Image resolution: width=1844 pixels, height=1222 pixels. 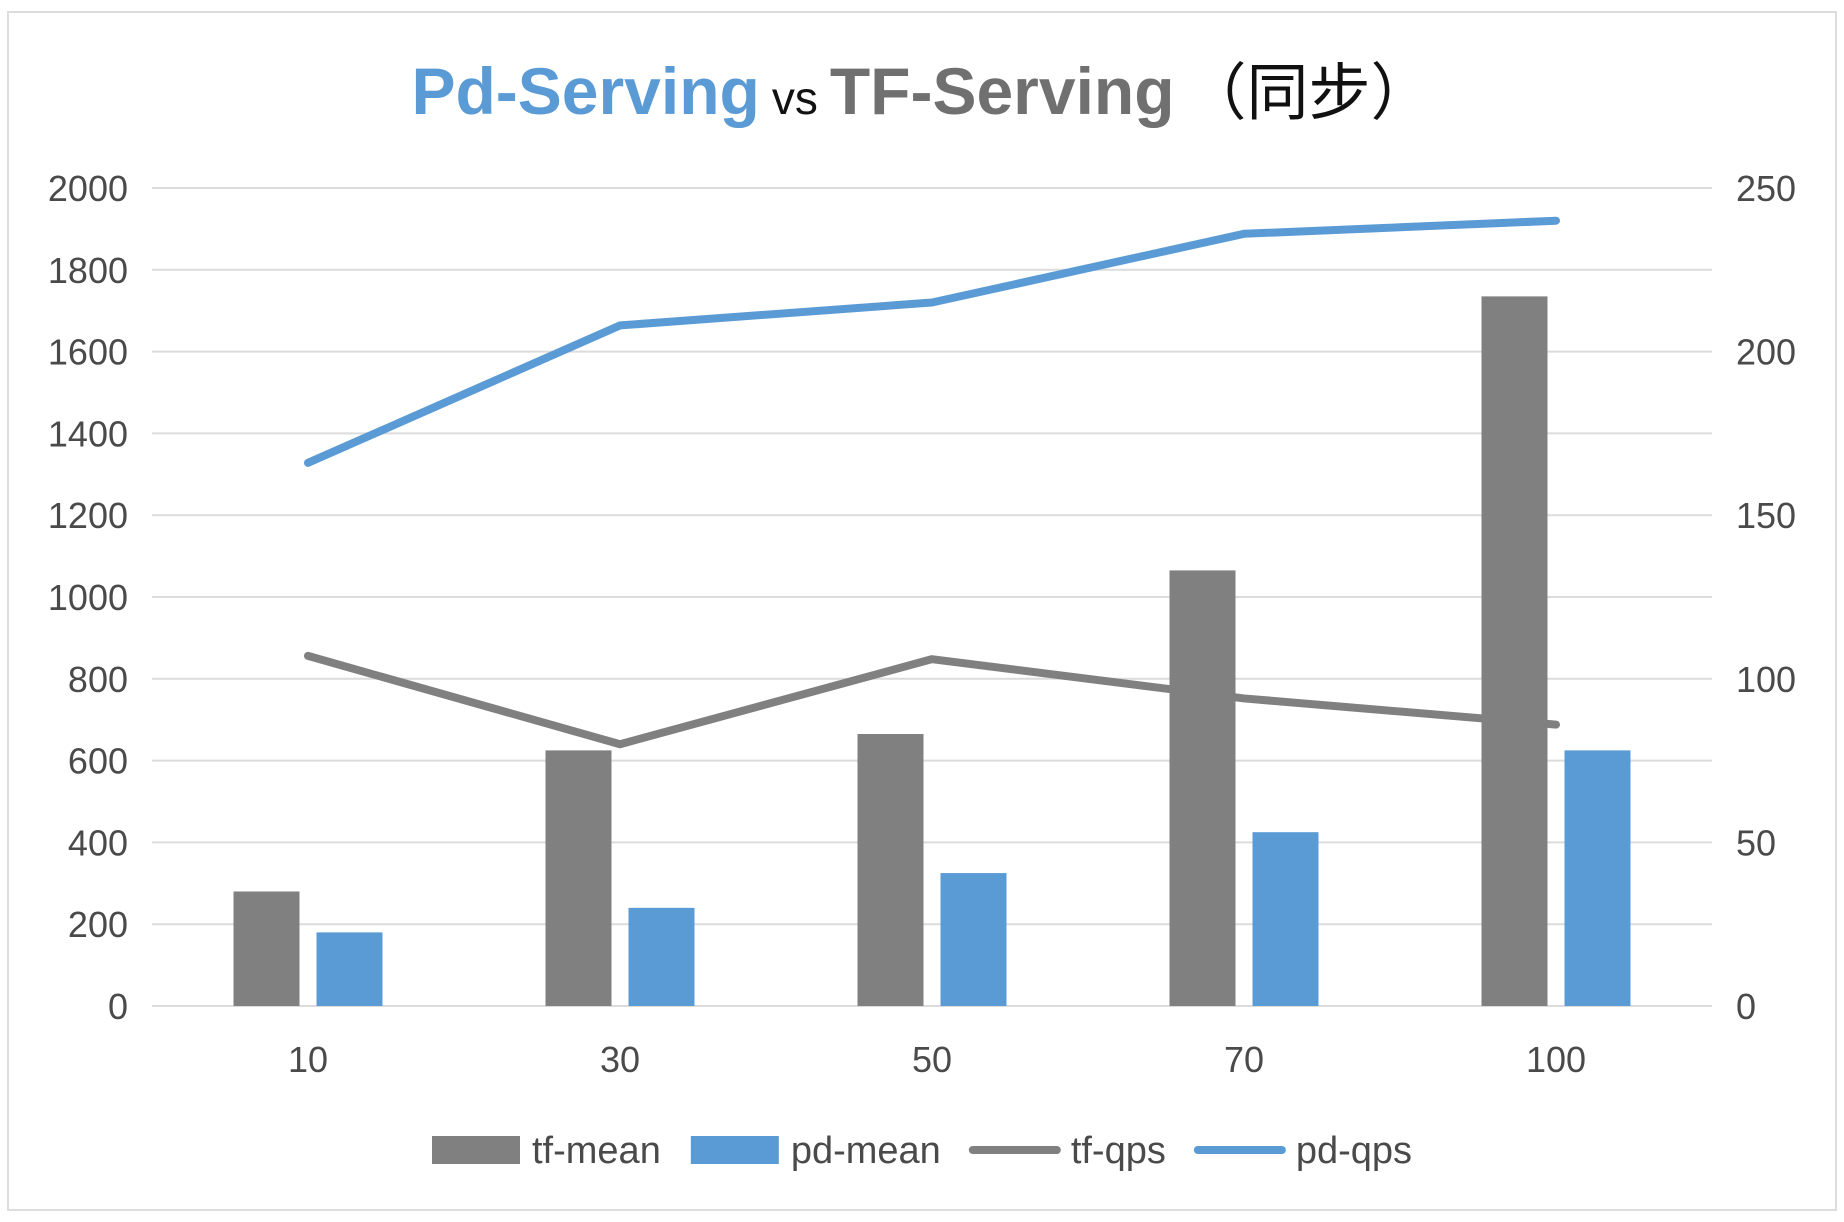 I want to click on legend-label: pd-mean, so click(x=866, y=1151).